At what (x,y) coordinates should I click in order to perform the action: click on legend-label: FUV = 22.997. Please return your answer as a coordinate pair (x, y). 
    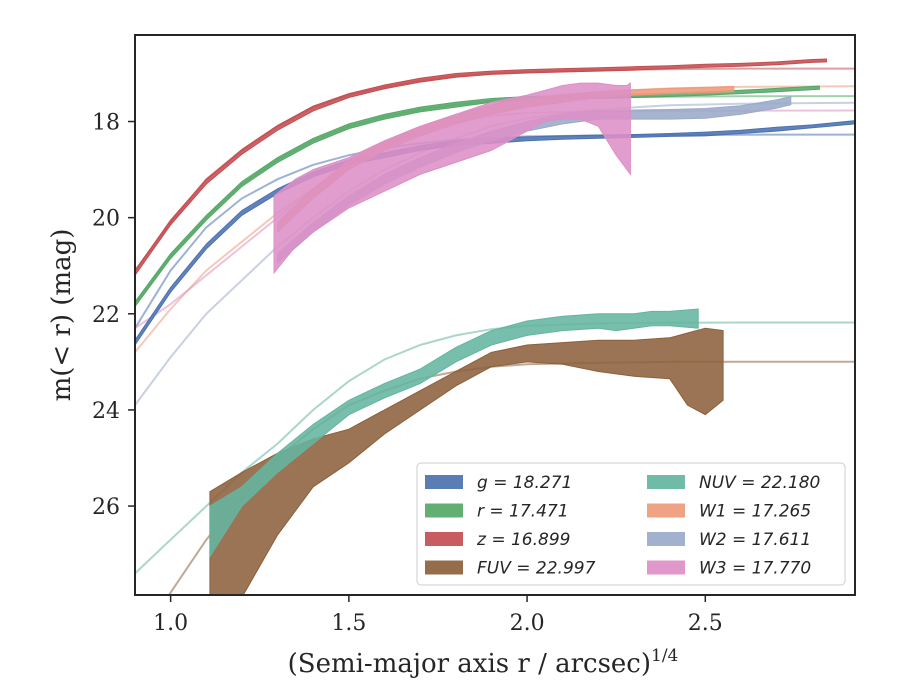
    Looking at the image, I should click on (536, 569).